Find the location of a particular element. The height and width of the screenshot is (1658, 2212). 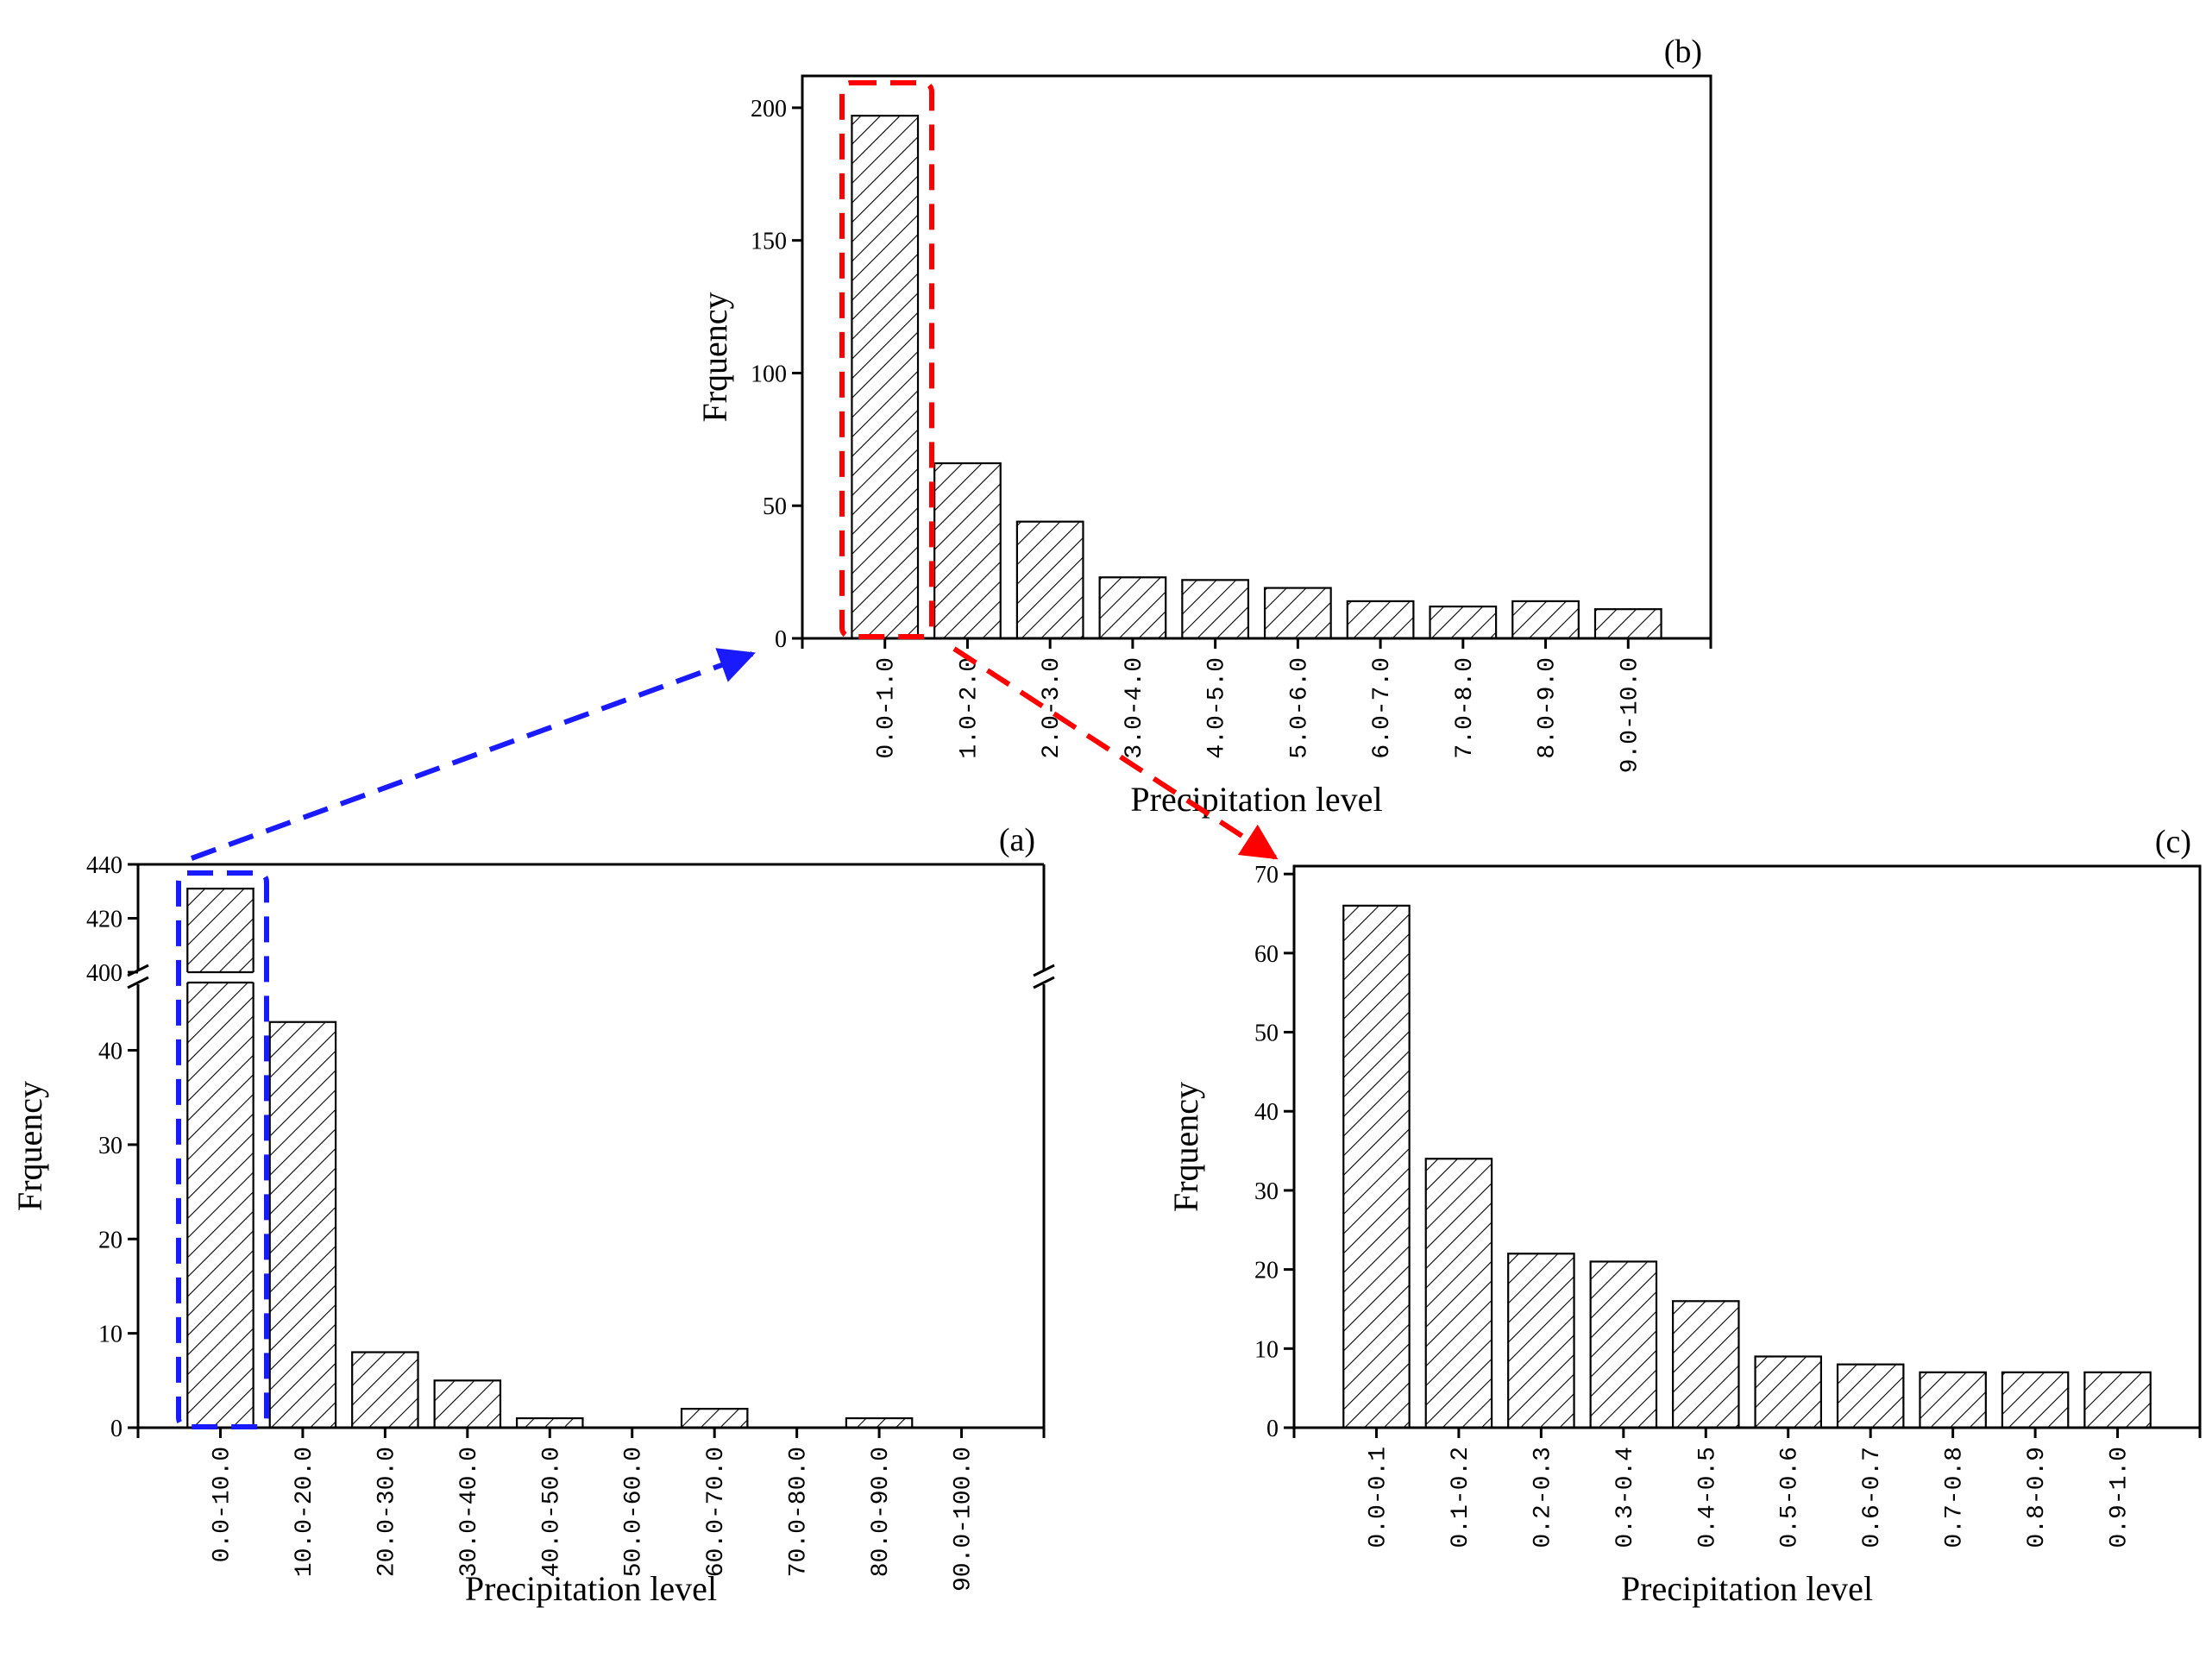

break-mark-1-a is located at coordinates (1044, 970).